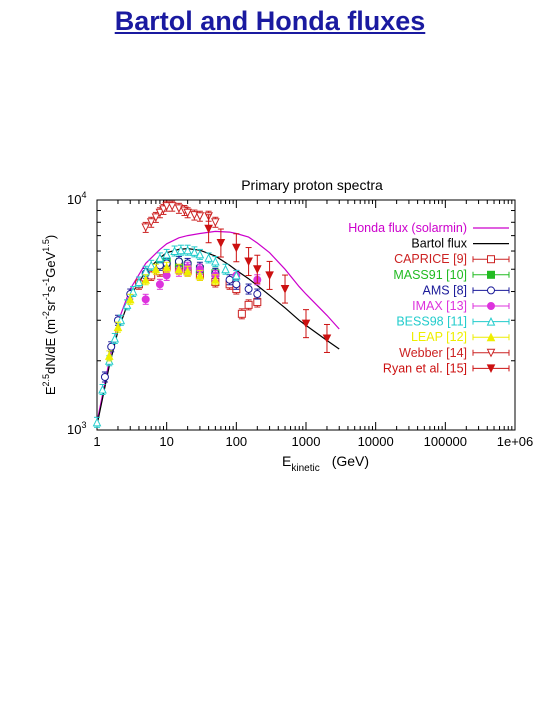  I want to click on x-tick-label: 1e+06, so click(515, 441).